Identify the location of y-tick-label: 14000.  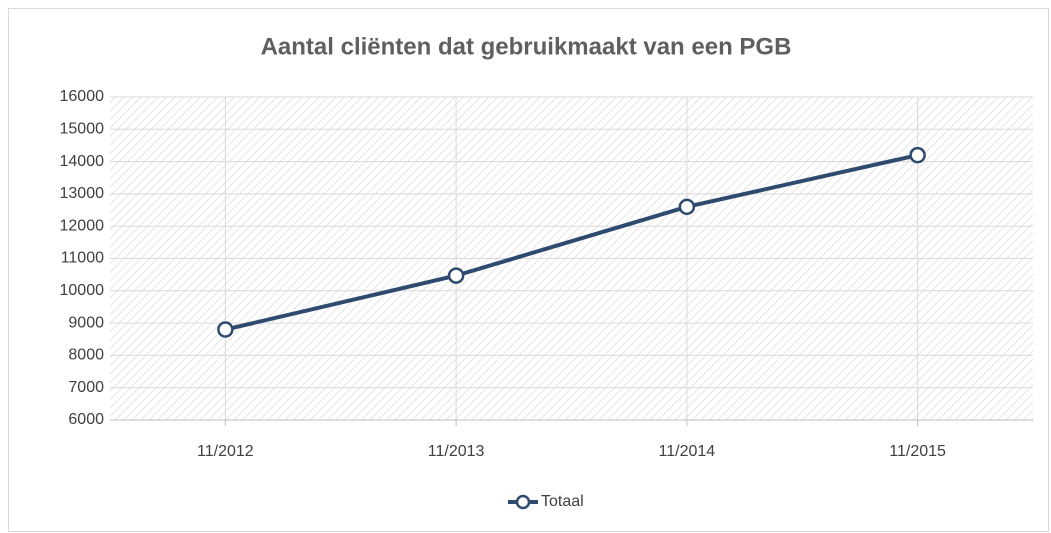
(82, 161).